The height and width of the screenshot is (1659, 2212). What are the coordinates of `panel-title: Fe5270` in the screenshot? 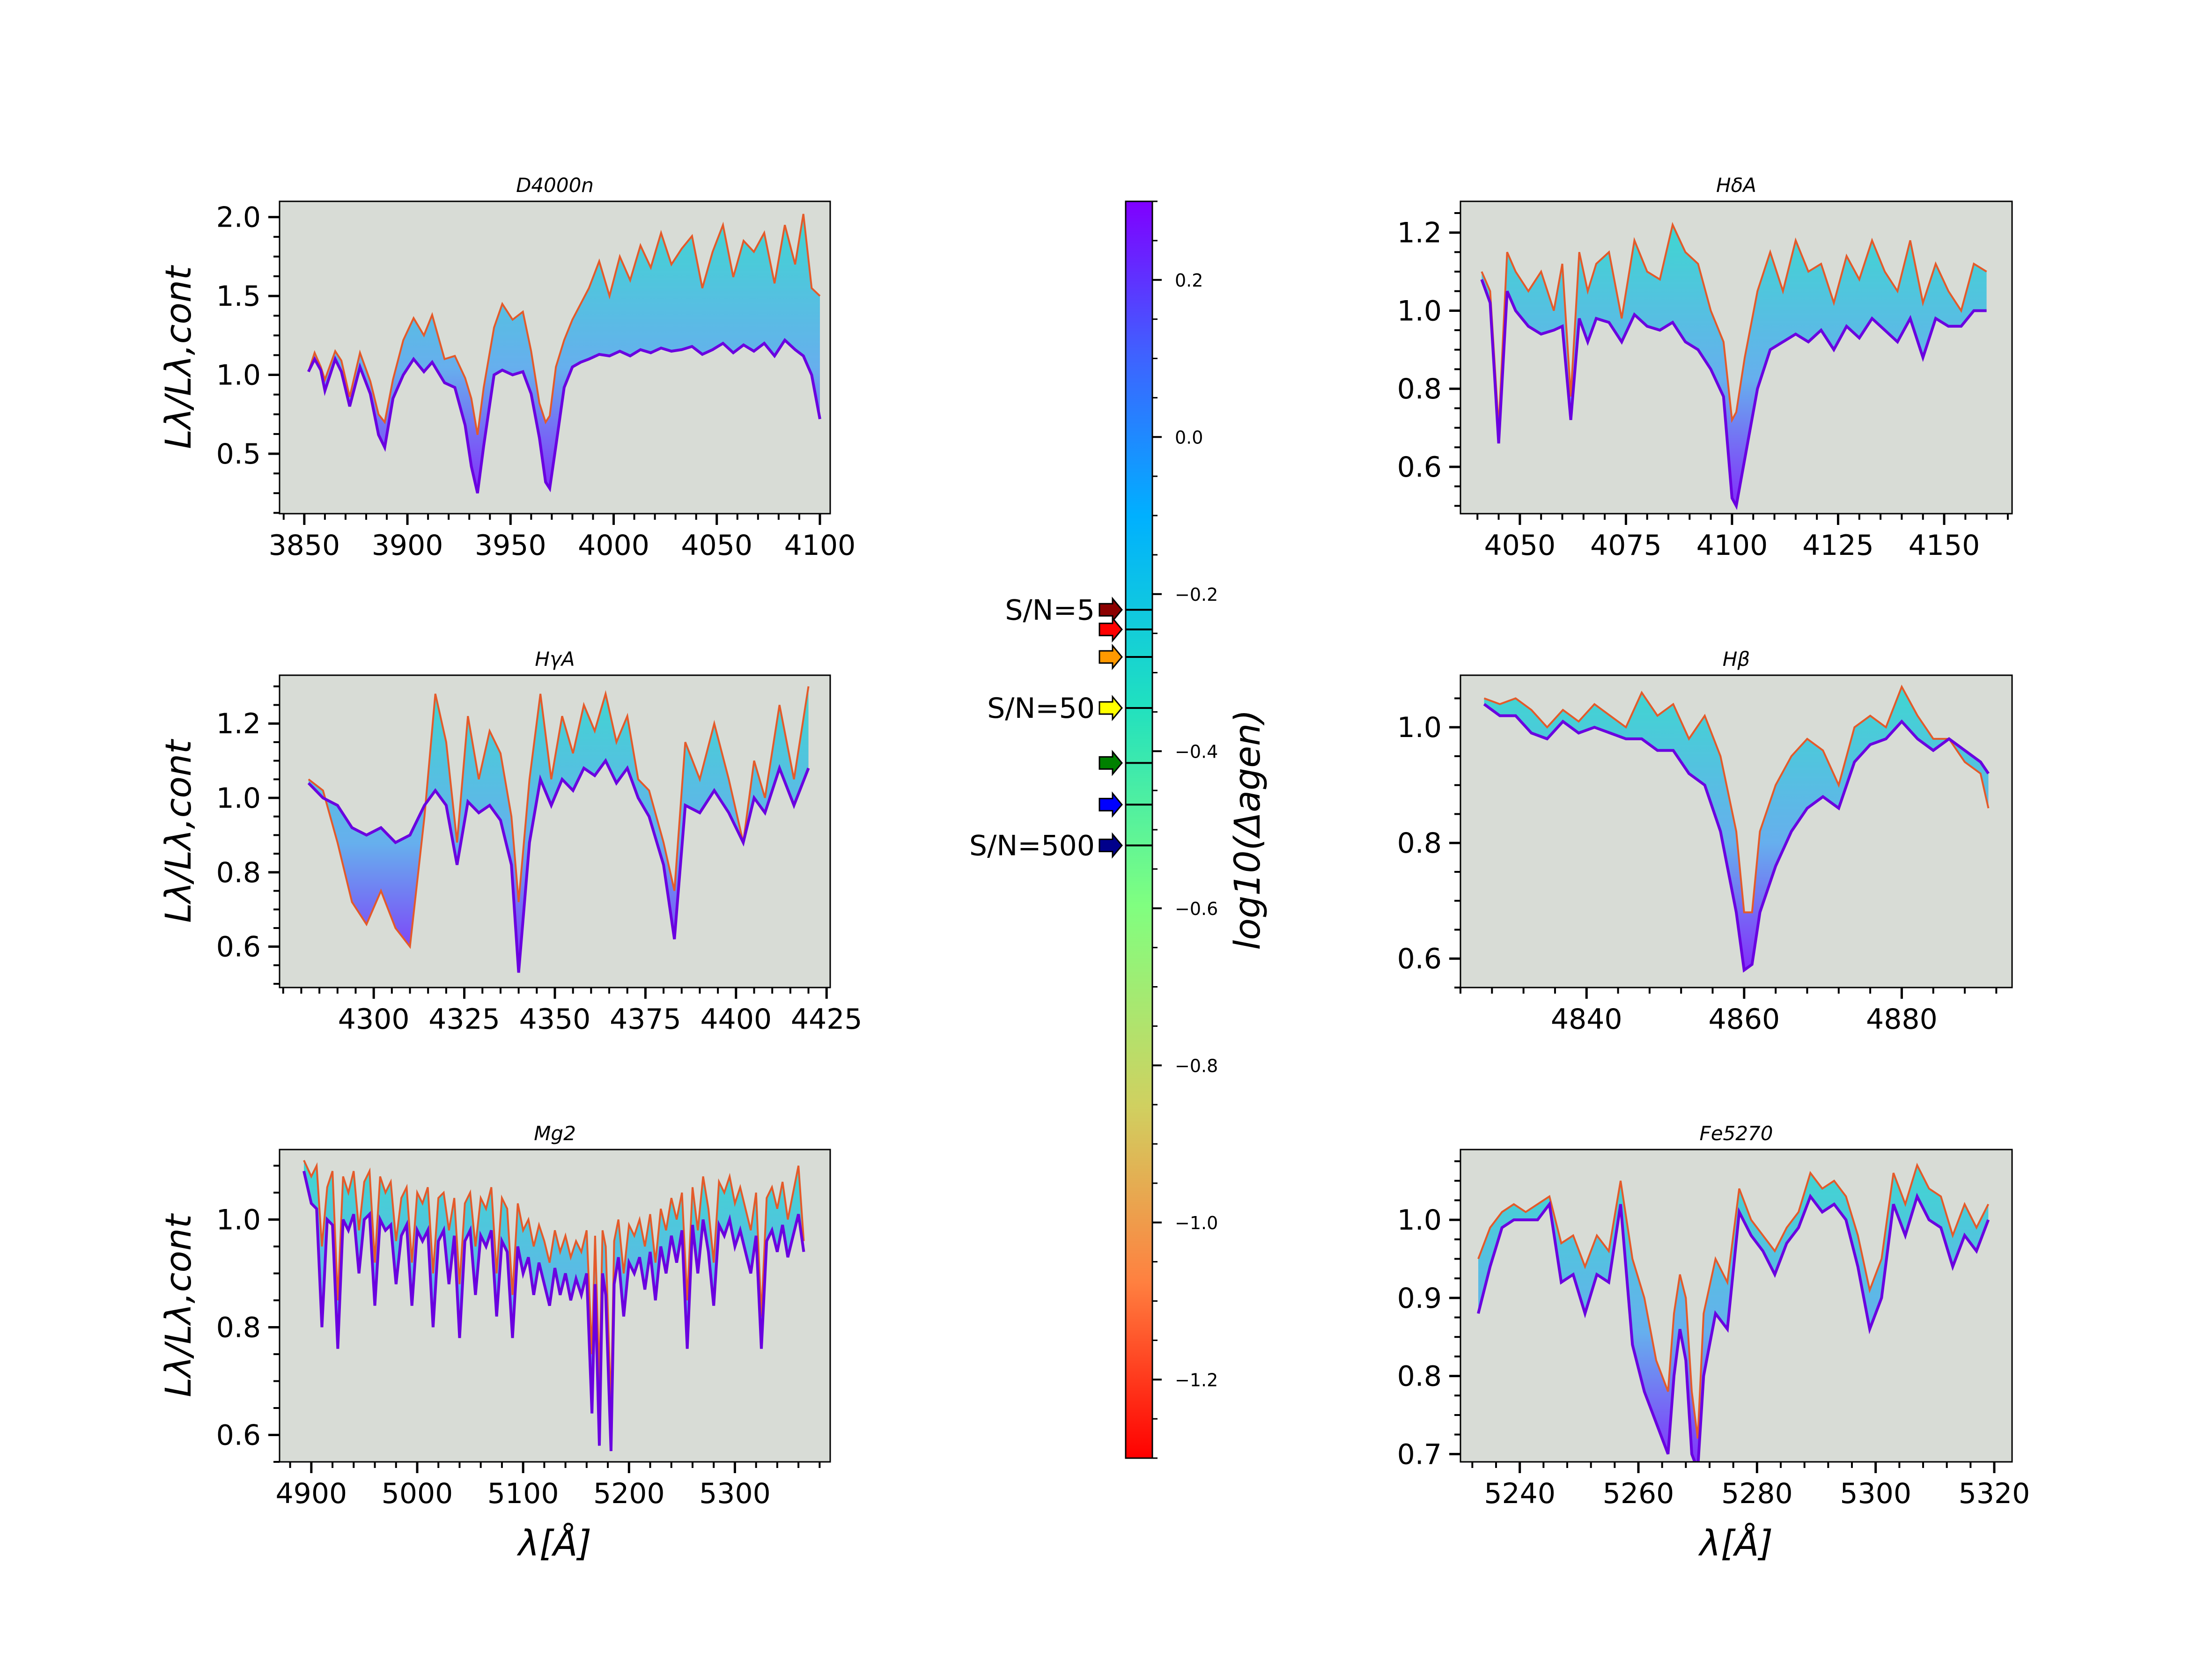 It's located at (1737, 1133).